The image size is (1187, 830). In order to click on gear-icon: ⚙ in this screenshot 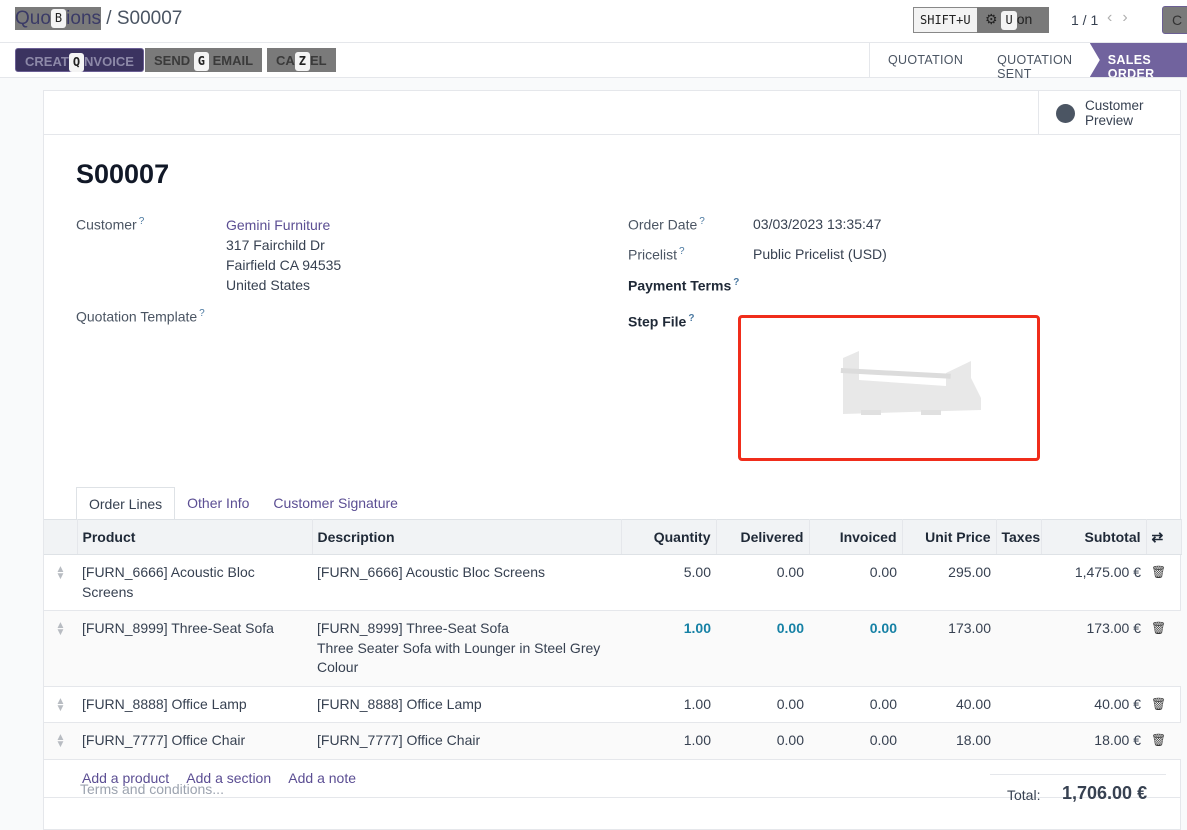, I will do `click(991, 19)`.